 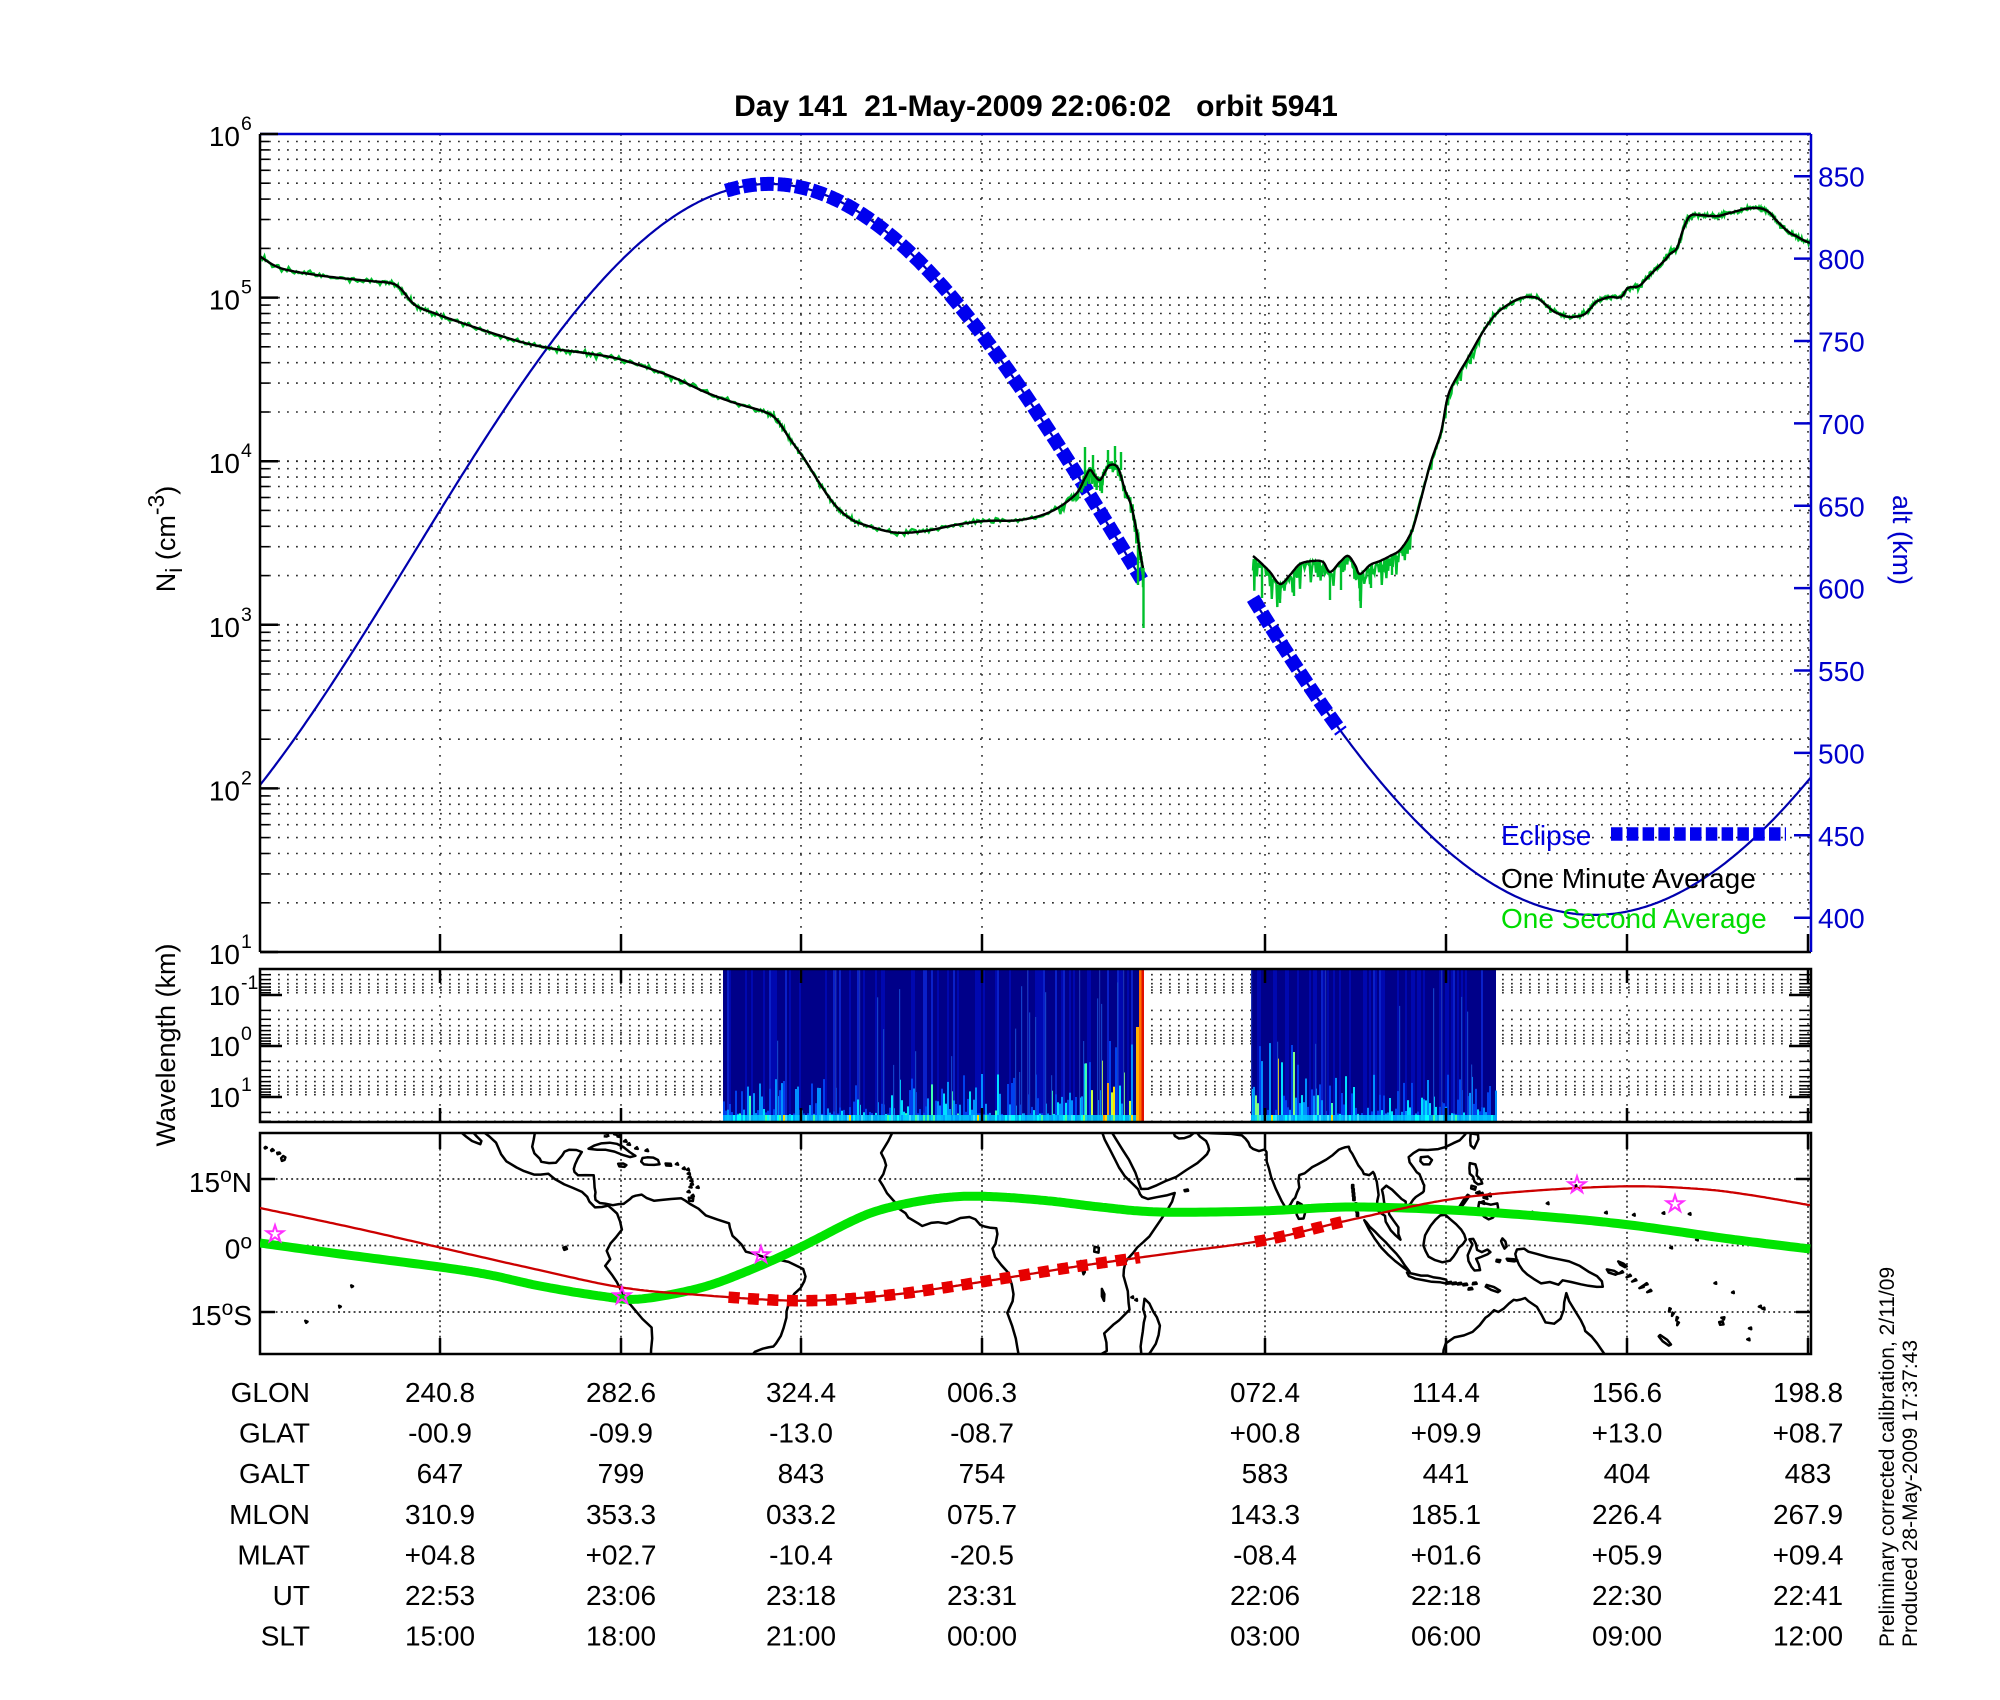 I want to click on svg-text: 06:00, so click(x=1446, y=1636).